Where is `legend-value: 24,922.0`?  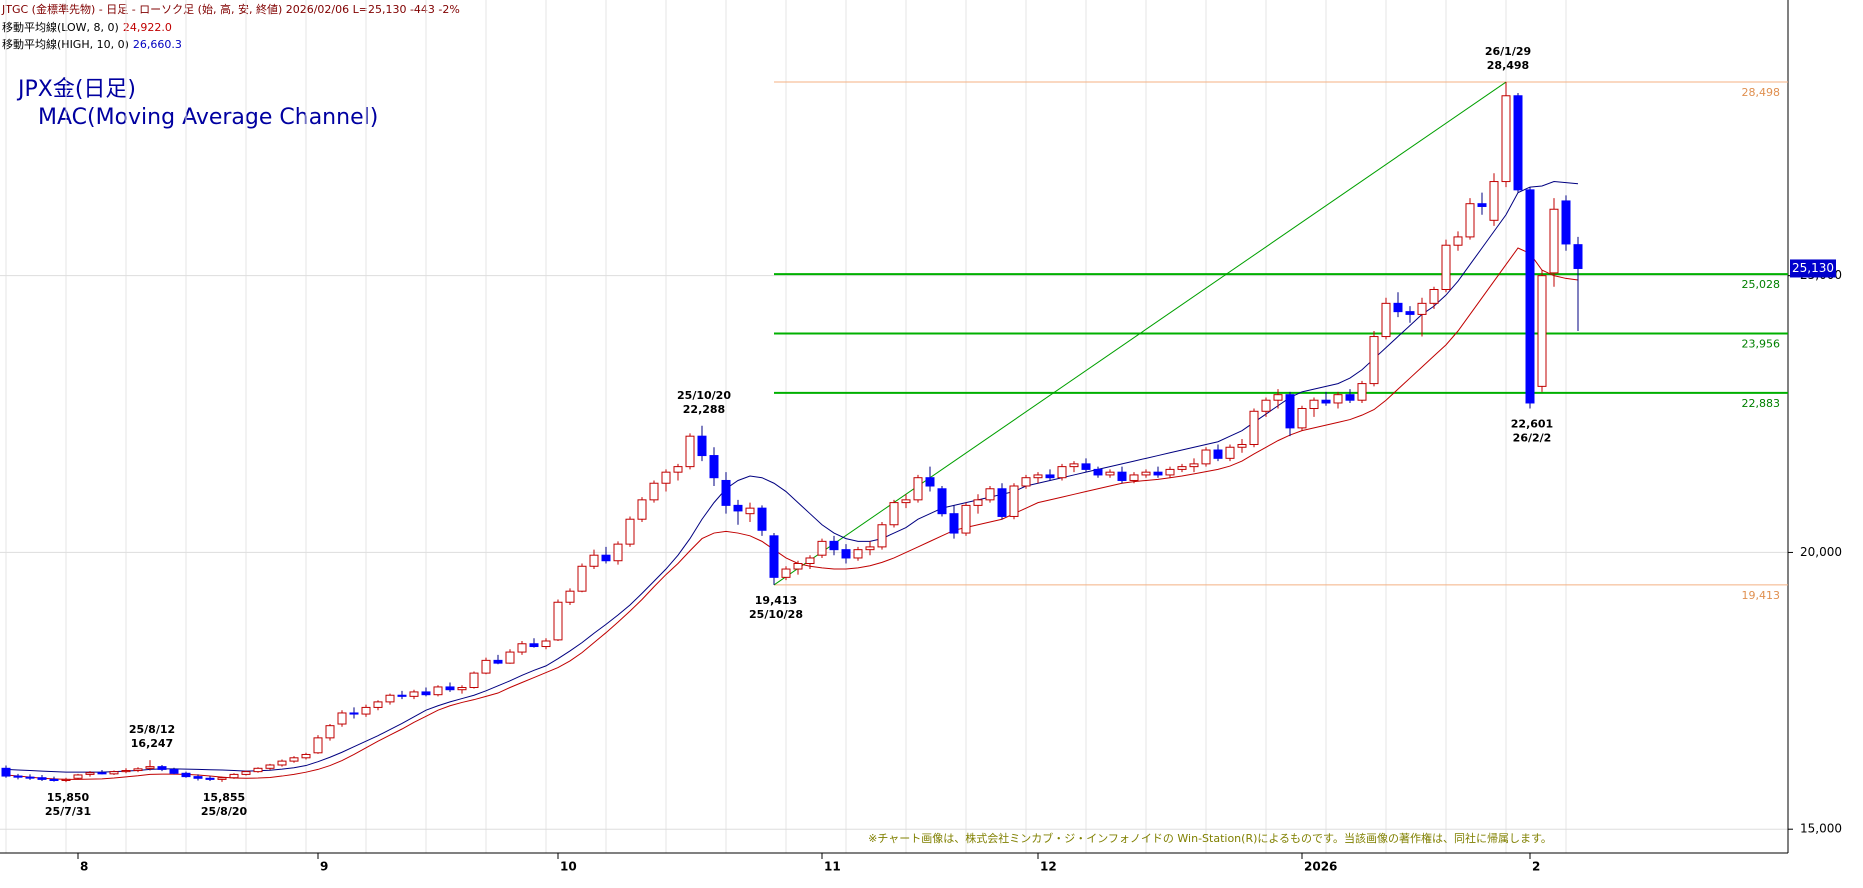 legend-value: 24,922.0 is located at coordinates (147, 27).